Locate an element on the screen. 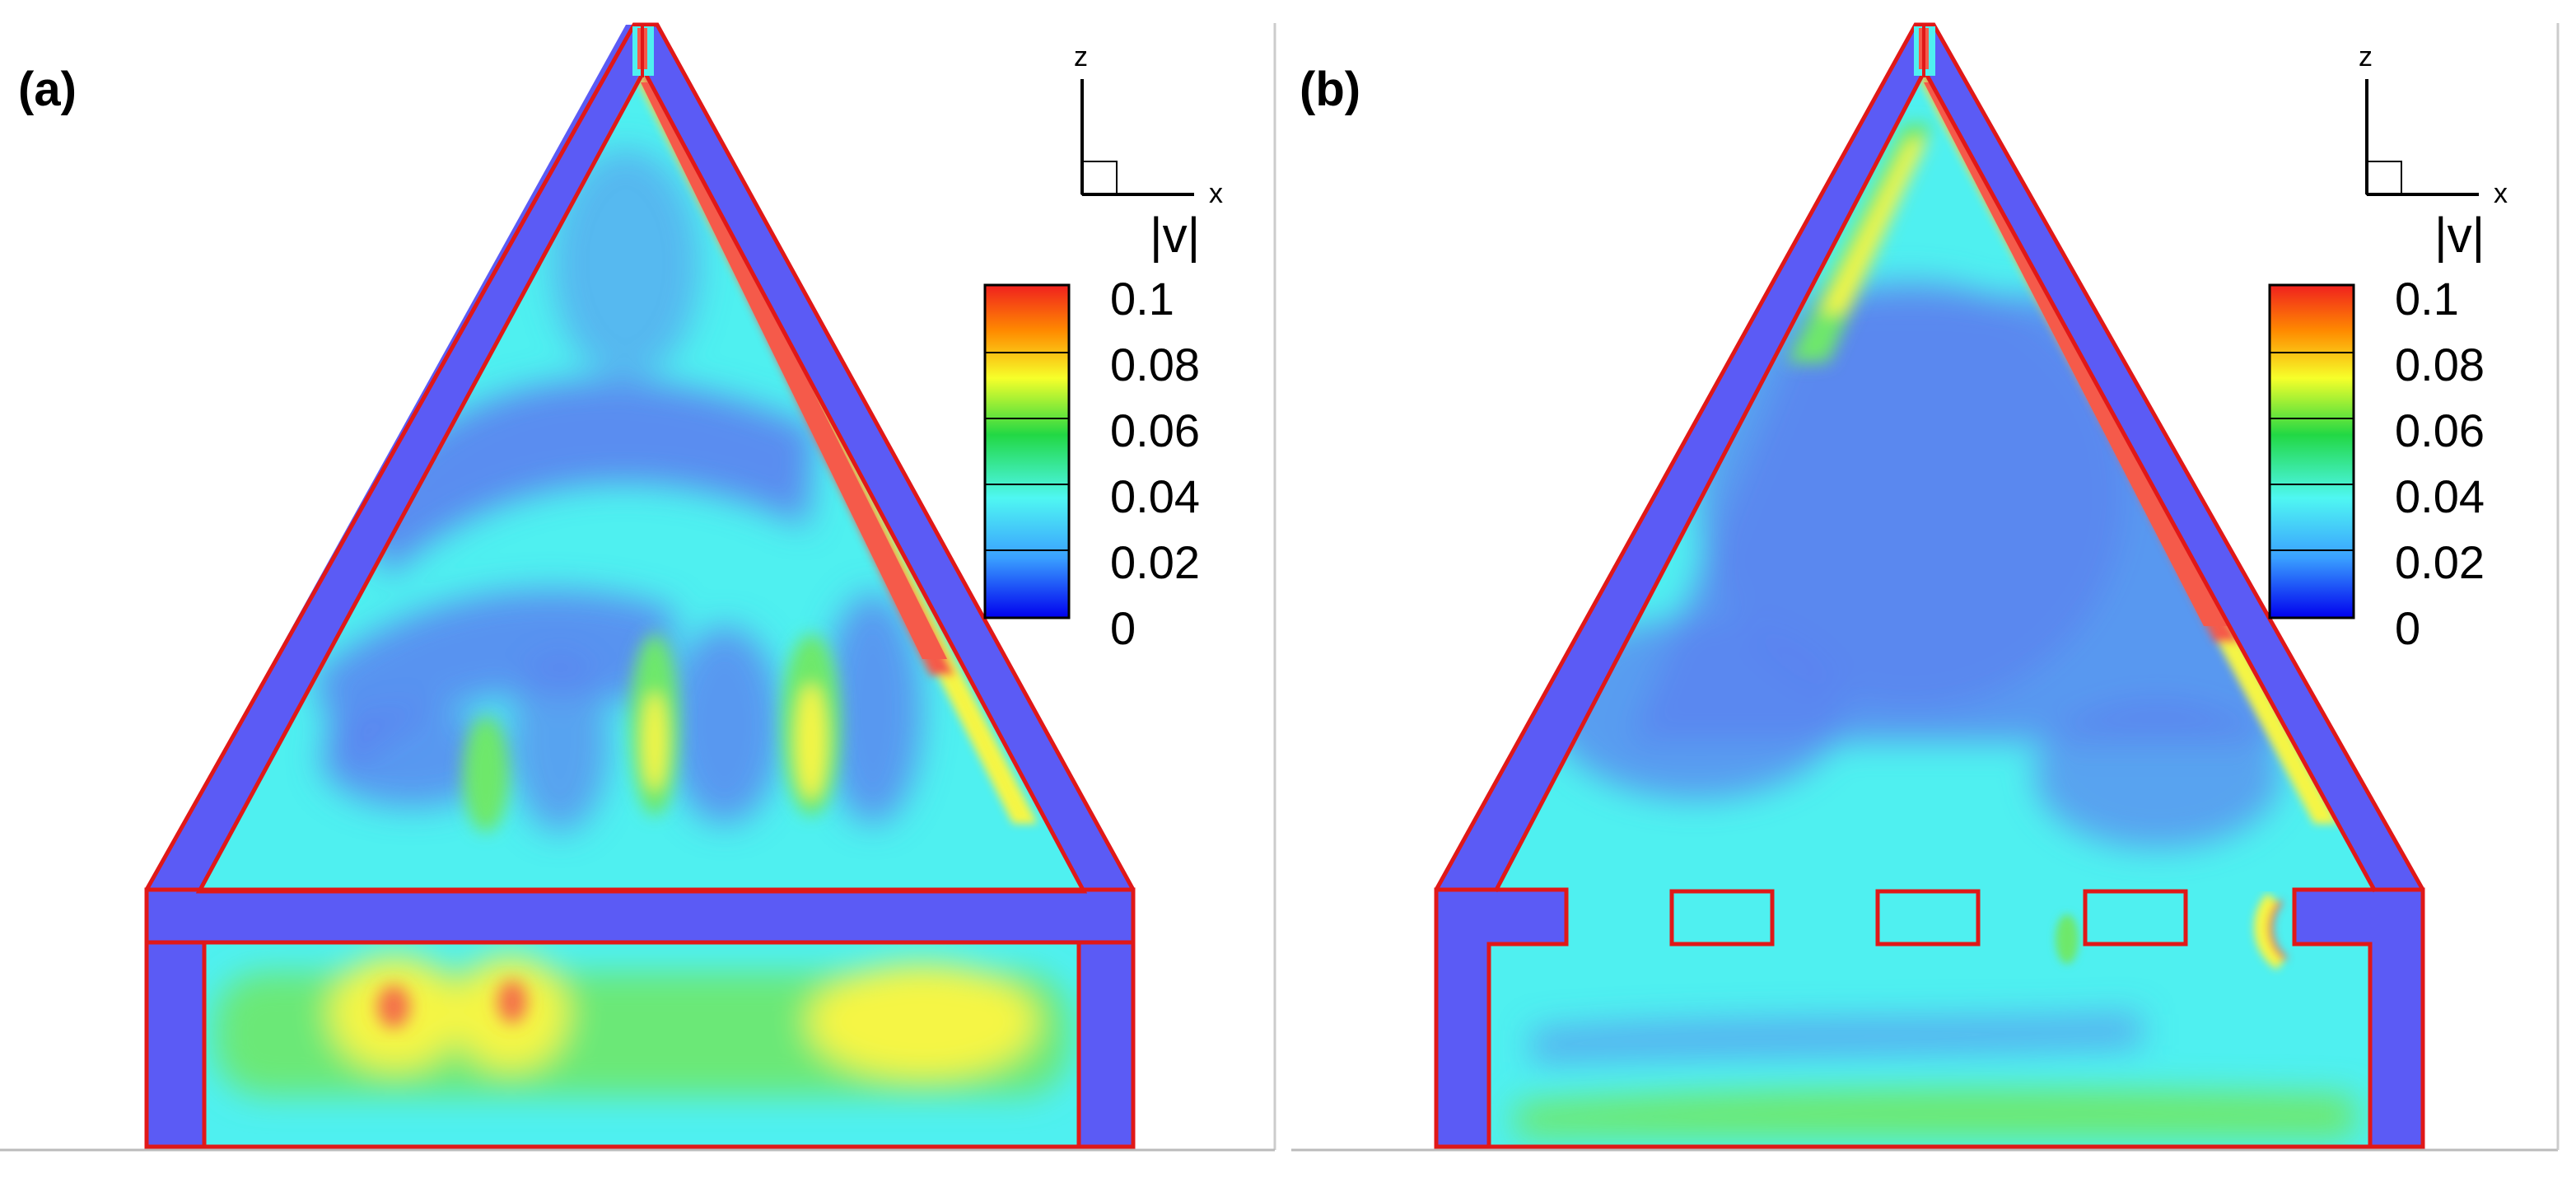  roof-wall-right-a is located at coordinates (888, 458).